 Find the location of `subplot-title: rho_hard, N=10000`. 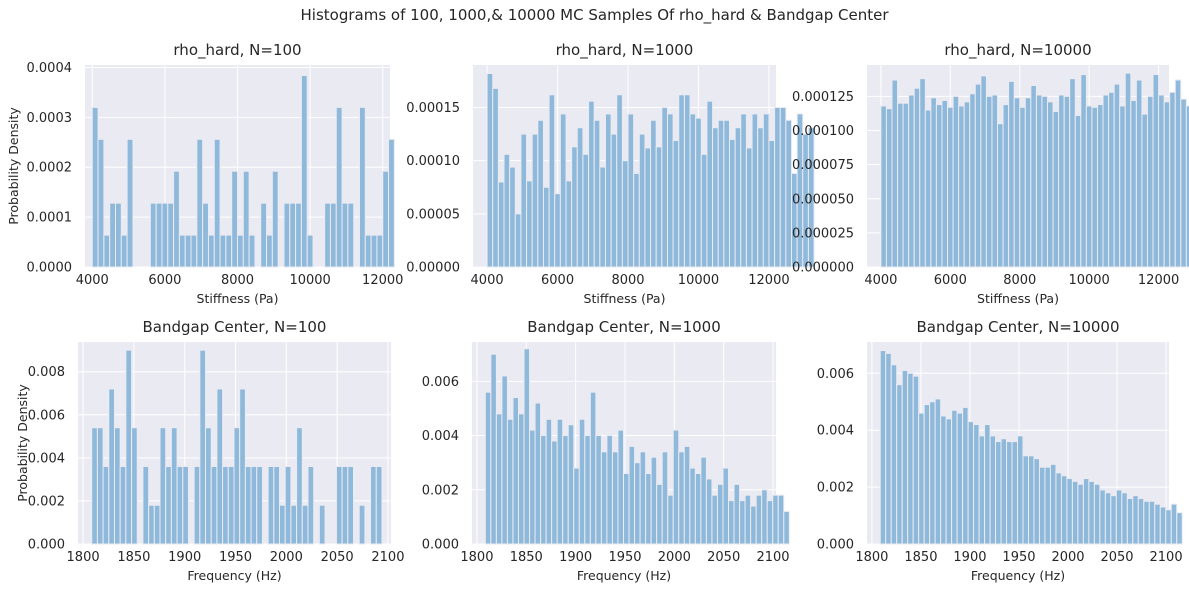

subplot-title: rho_hard, N=10000 is located at coordinates (1017, 50).